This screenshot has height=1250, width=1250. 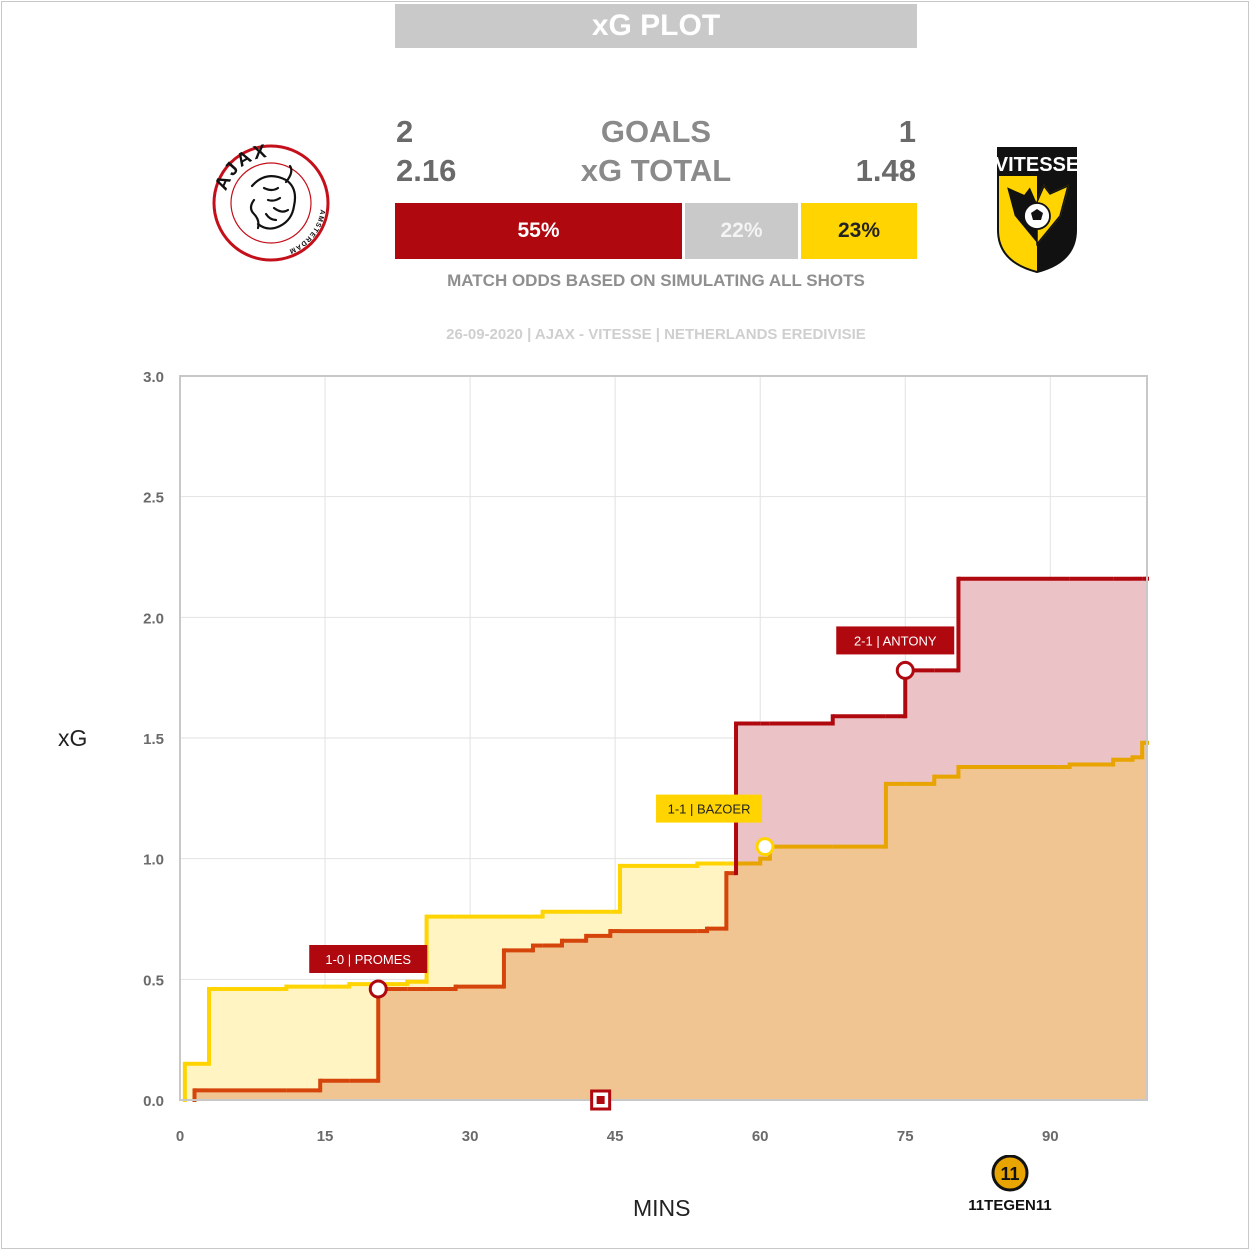 What do you see at coordinates (656, 280) in the screenshot?
I see `odds-caption: MATCH ODDS BASED ON SIMULATING ALL SHOTS` at bounding box center [656, 280].